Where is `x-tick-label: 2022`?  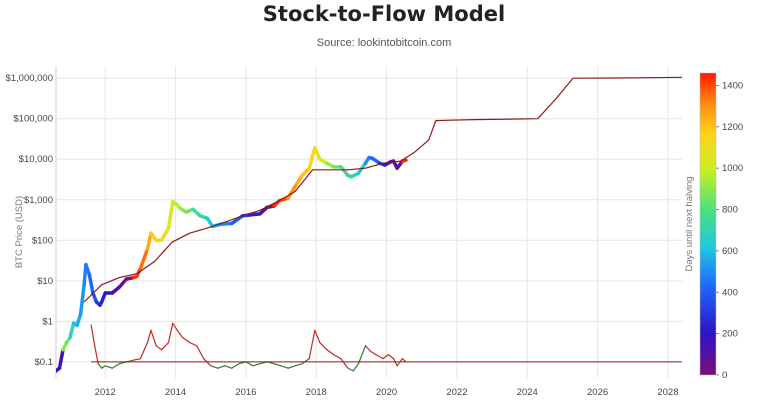
x-tick-label: 2022 is located at coordinates (456, 392).